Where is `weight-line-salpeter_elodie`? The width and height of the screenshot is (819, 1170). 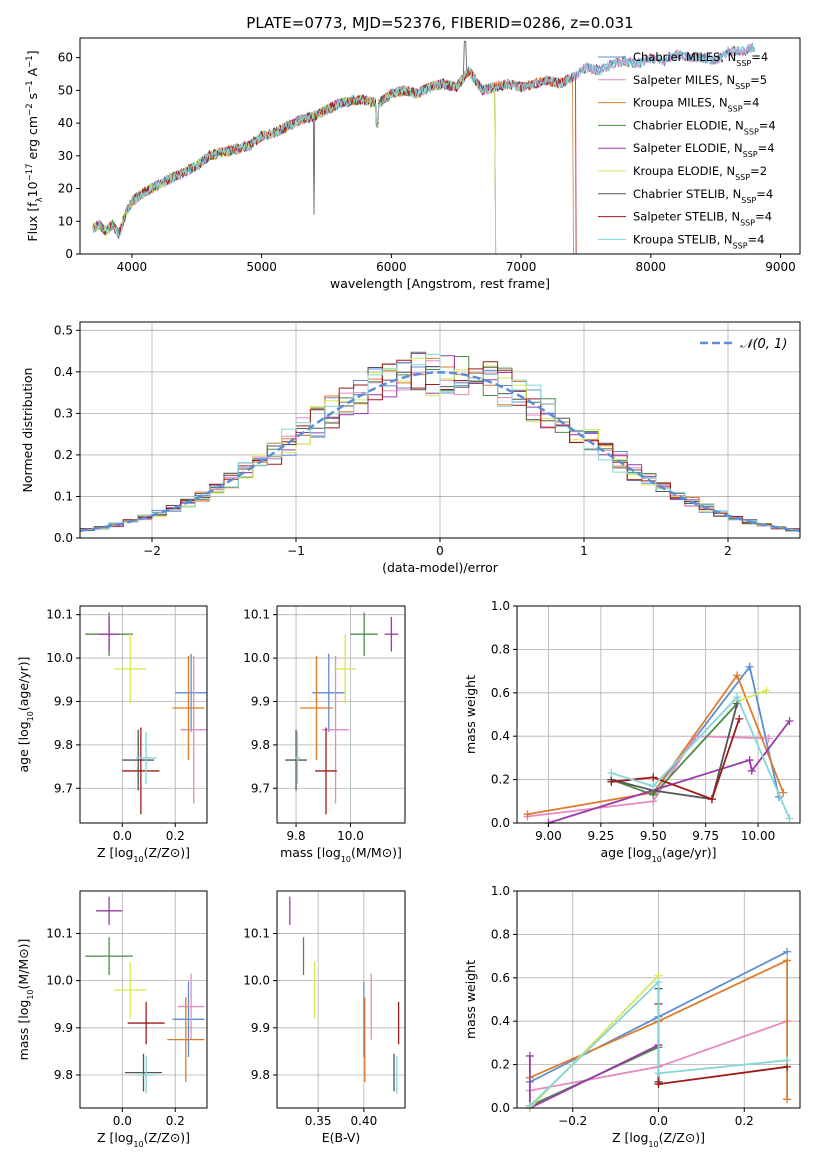 weight-line-salpeter_elodie is located at coordinates (669, 772).